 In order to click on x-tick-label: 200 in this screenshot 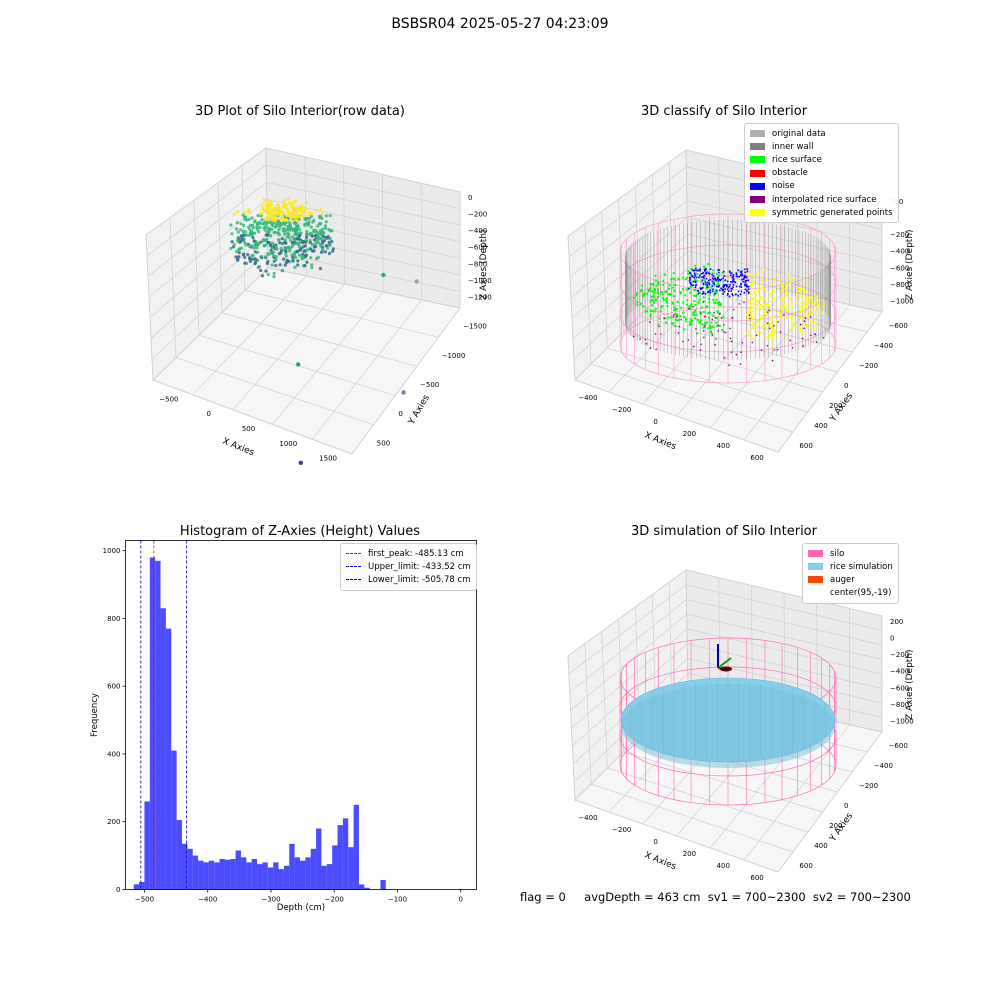, I will do `click(689, 434)`.